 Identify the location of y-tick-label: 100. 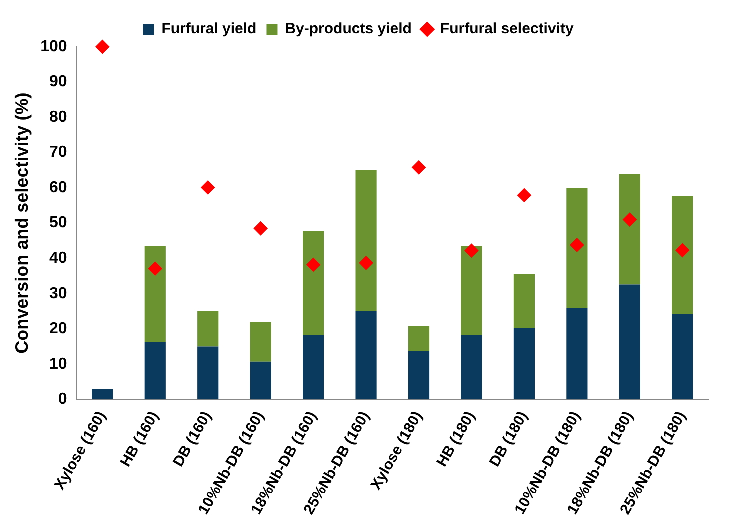
(54, 47).